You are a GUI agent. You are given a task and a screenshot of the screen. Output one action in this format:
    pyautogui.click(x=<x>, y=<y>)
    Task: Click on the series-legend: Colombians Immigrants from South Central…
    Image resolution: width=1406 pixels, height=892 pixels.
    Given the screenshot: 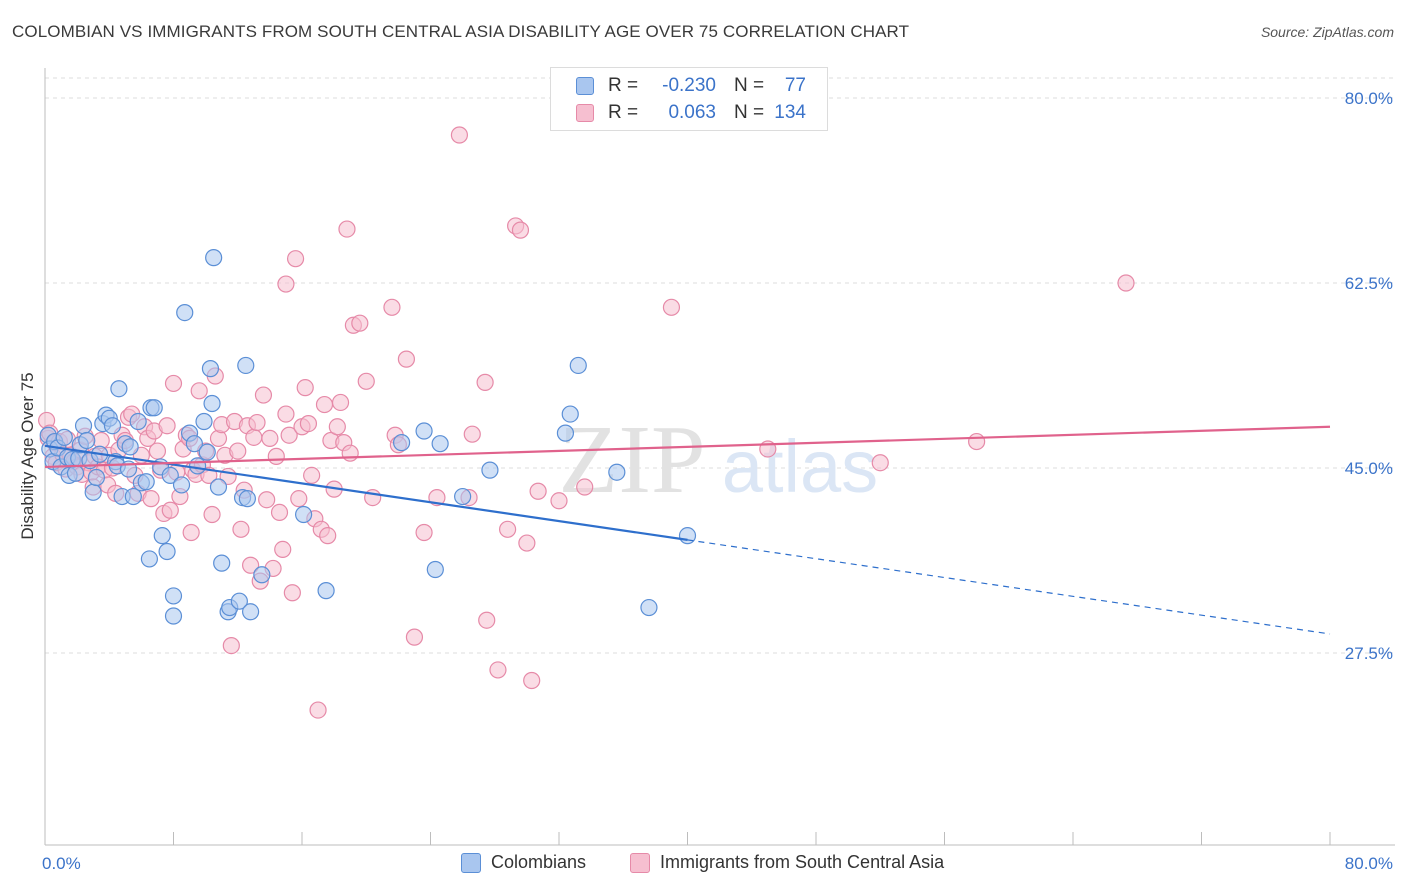 What is the action you would take?
    pyautogui.click(x=703, y=864)
    